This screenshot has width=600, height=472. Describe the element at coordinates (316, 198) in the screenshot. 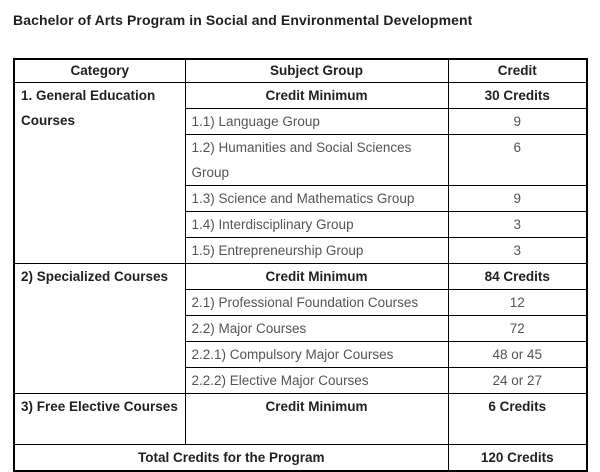

I see `subject-cell: 1.3) Science and Mathematics Group` at that location.